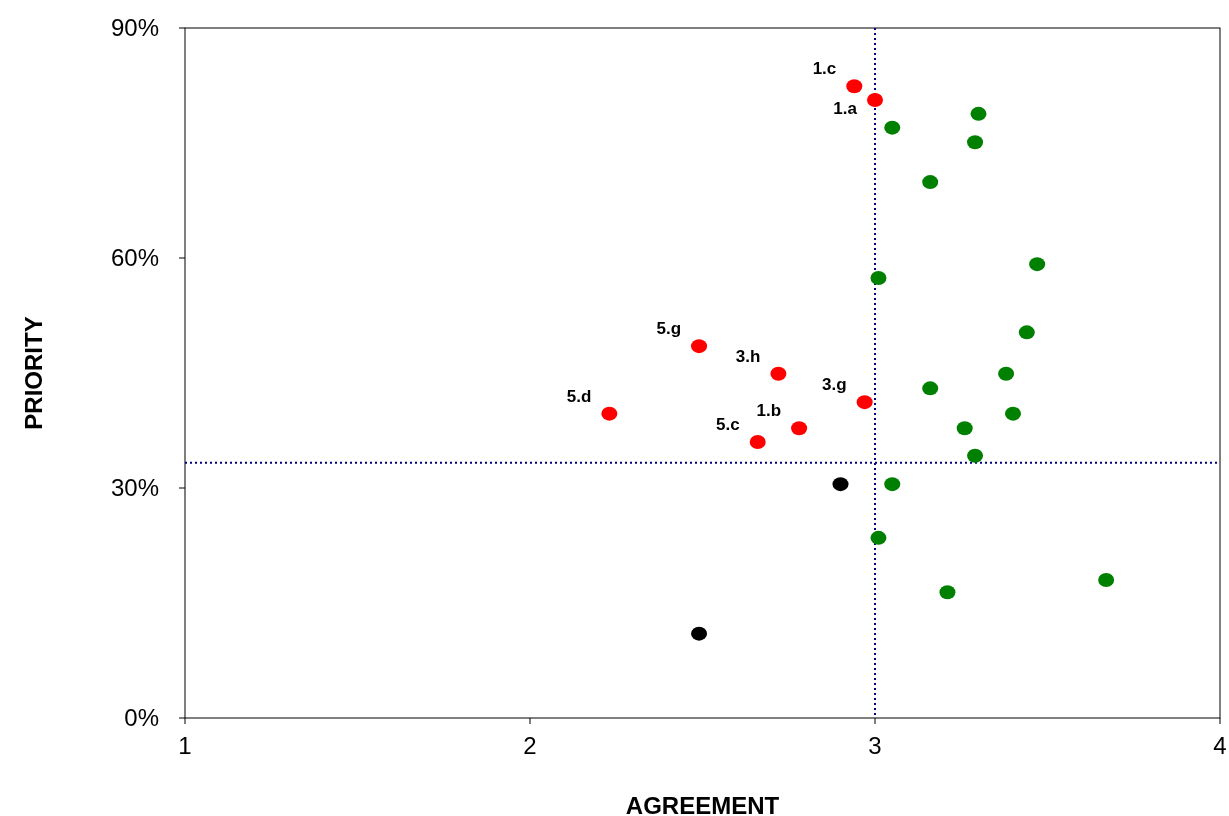 Image resolution: width=1229 pixels, height=816 pixels. I want to click on annotation: 3.h, so click(748, 356).